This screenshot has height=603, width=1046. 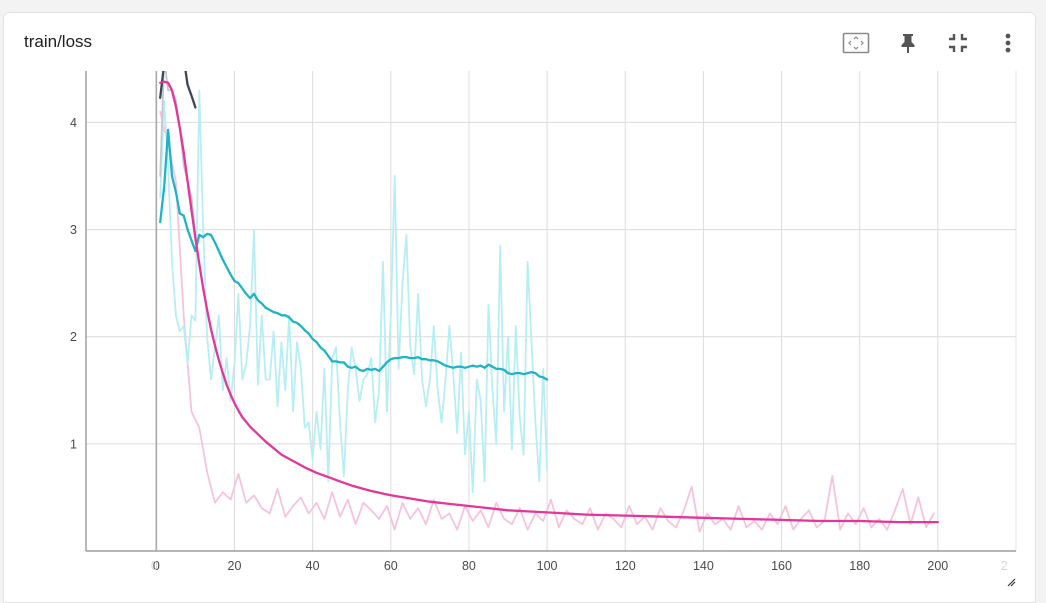 What do you see at coordinates (58, 41) in the screenshot?
I see `chart-title: train/loss` at bounding box center [58, 41].